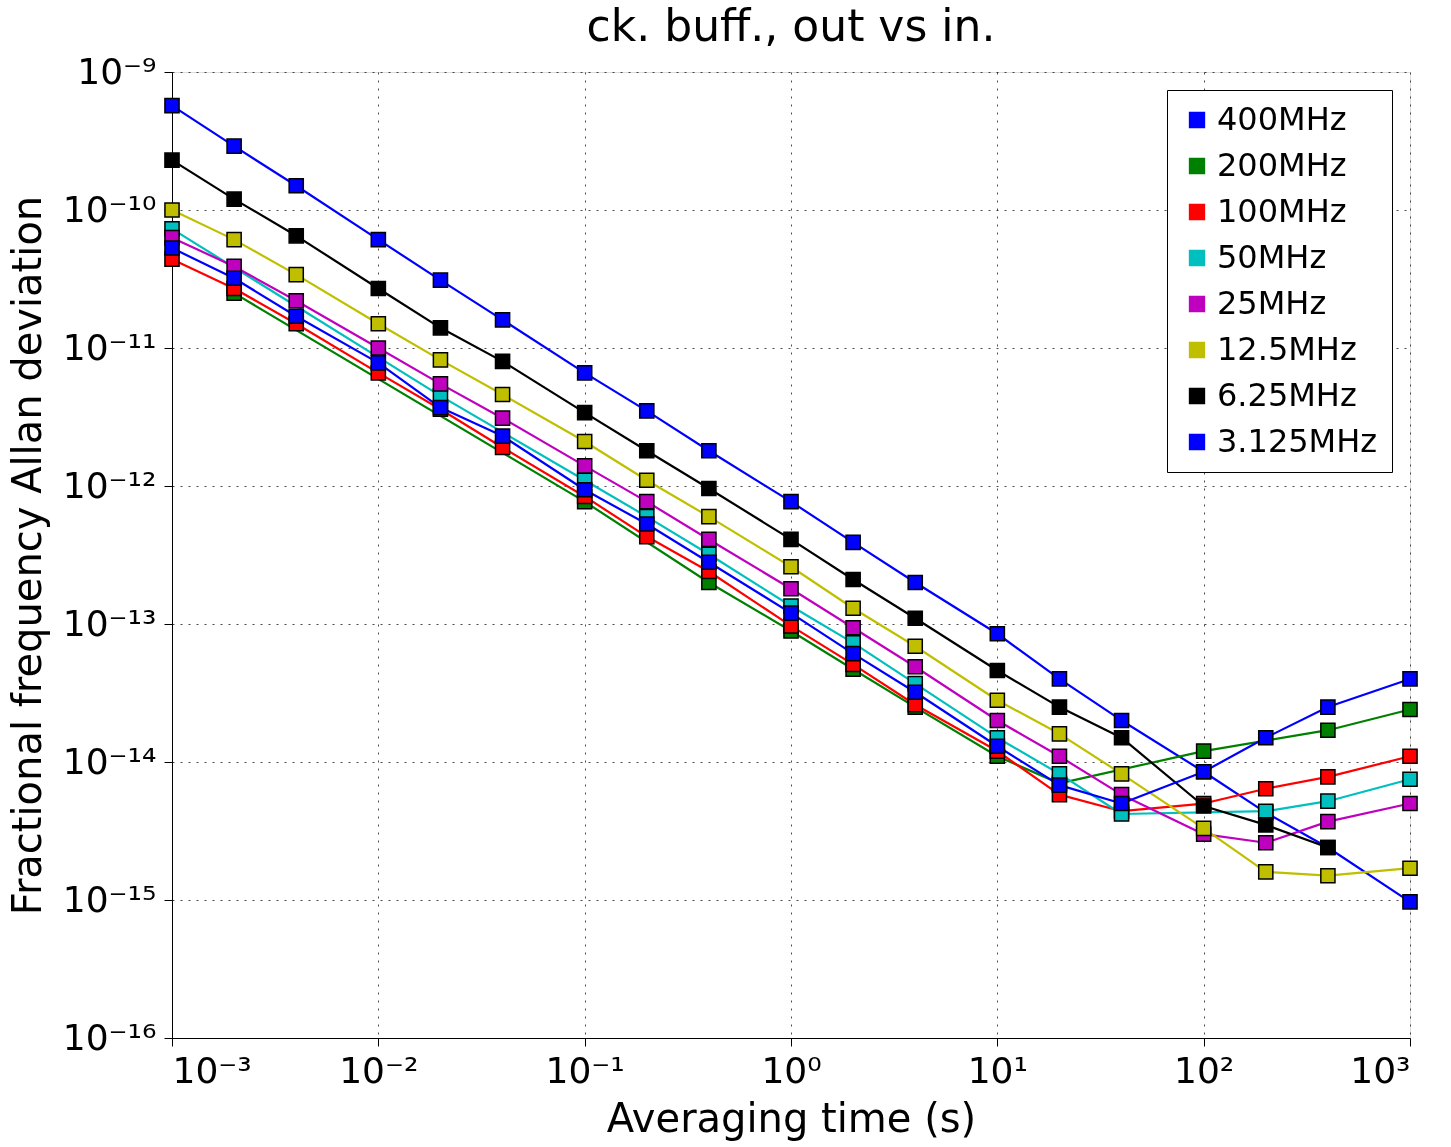 This screenshot has height=1147, width=1451. Describe the element at coordinates (1272, 303) in the screenshot. I see `legend-label: 25MHz` at that location.